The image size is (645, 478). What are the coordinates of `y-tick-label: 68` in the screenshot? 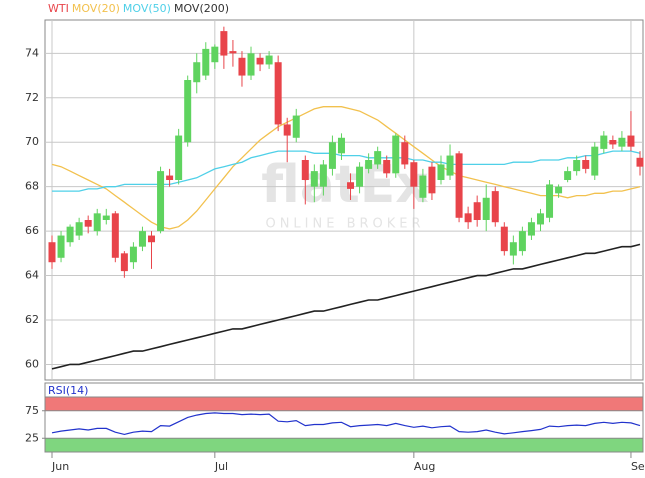 It's located at (32, 186).